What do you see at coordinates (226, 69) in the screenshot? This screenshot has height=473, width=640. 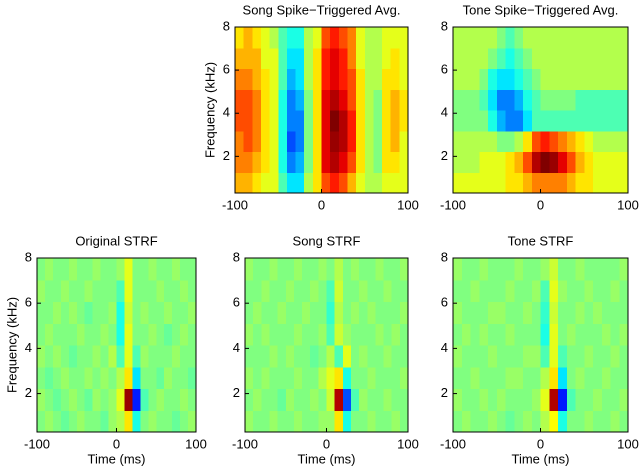 I see `y-tick-label: 6` at bounding box center [226, 69].